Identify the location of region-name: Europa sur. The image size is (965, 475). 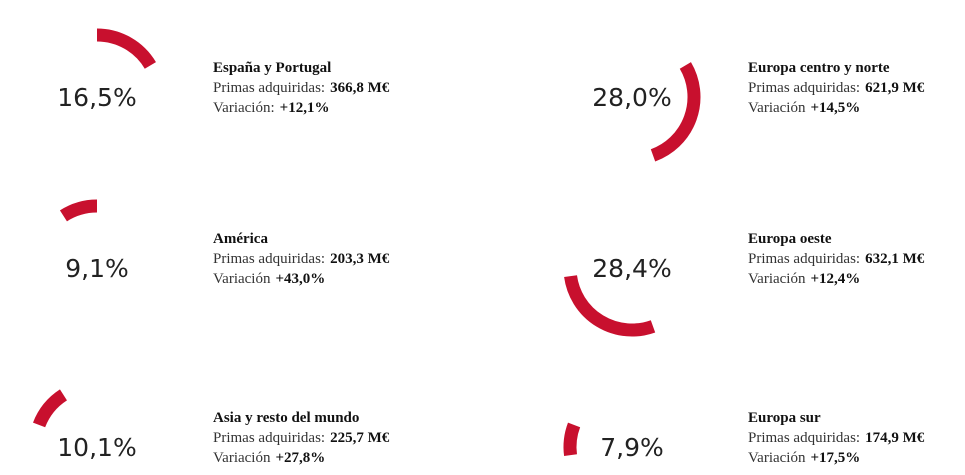
(784, 418).